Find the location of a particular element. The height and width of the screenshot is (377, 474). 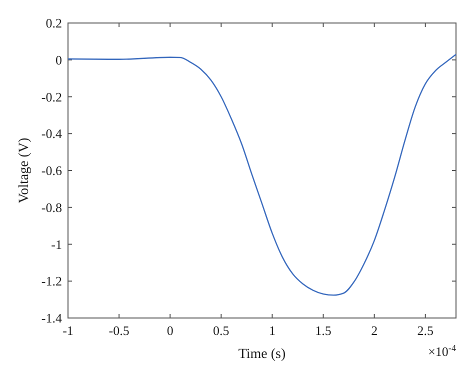

y-tick-label: -1 is located at coordinates (56, 244).